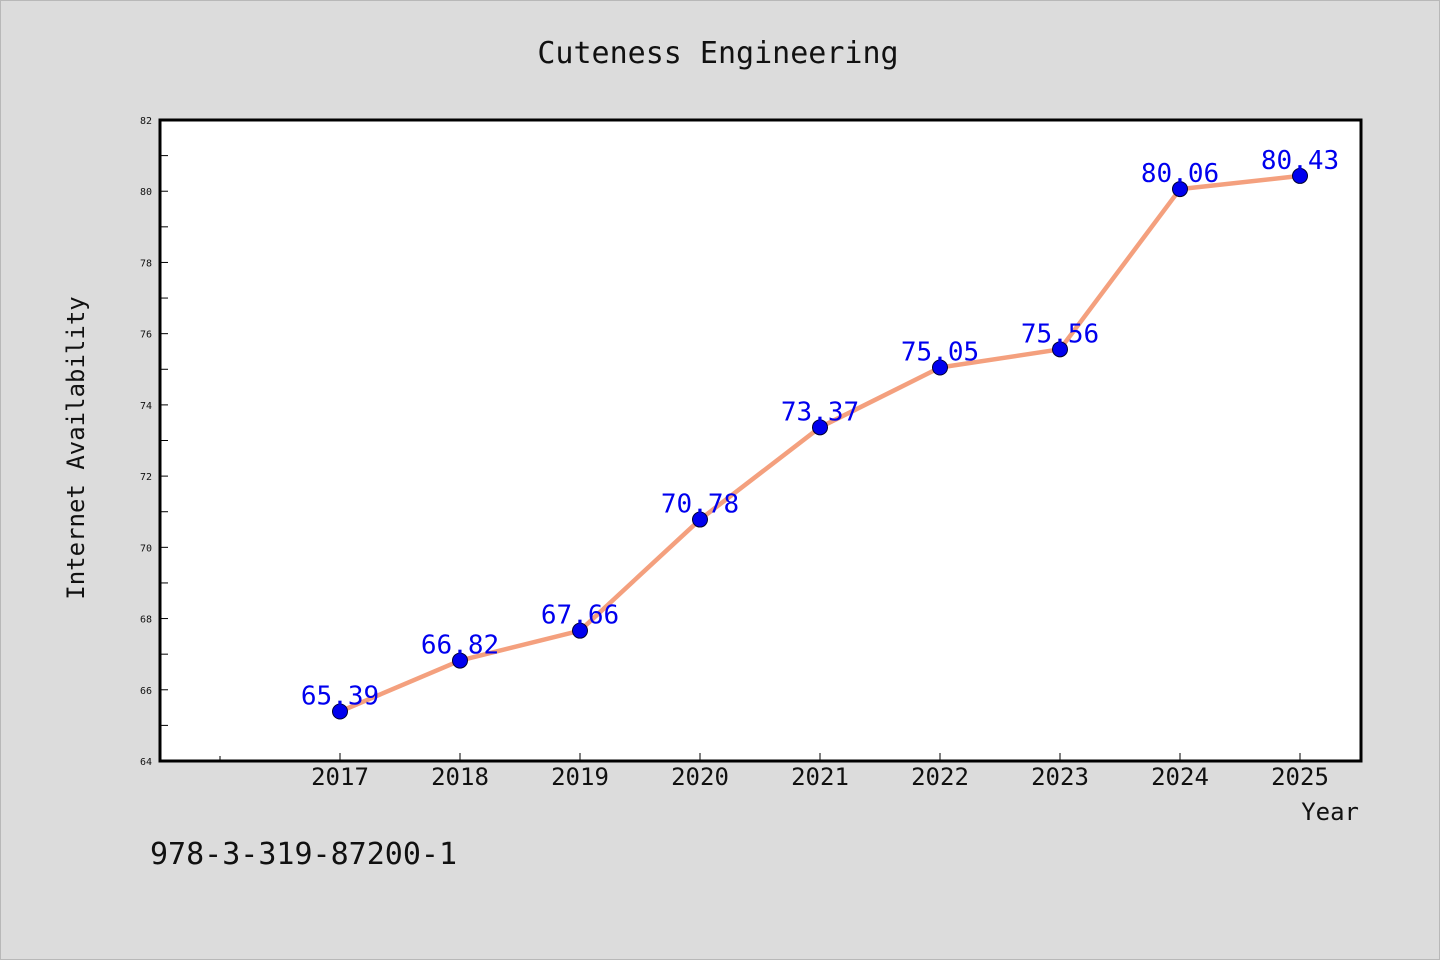  Describe the element at coordinates (717, 53) in the screenshot. I see `chart-title: Cuteness Engineering` at that location.